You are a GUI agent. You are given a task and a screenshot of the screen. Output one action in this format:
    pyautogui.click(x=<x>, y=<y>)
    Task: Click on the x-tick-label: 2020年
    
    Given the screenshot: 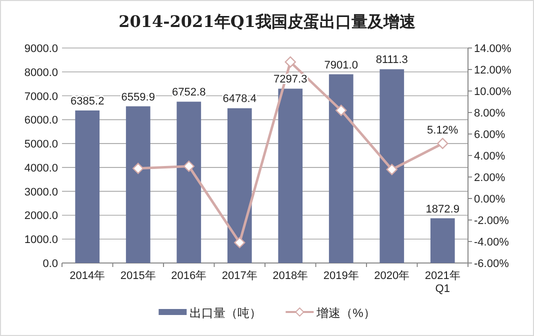 What is the action you would take?
    pyautogui.click(x=392, y=276)
    